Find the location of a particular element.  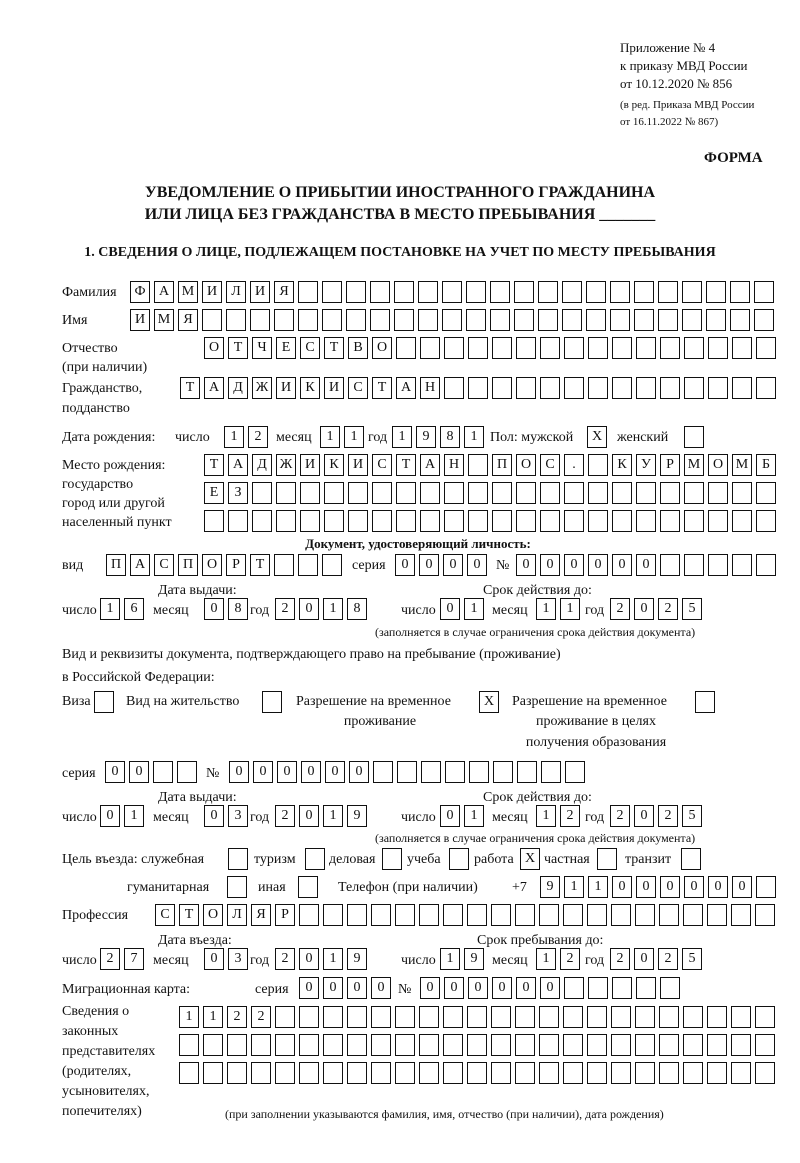

purpose-humanitarian-checkbox is located at coordinates (237, 887).